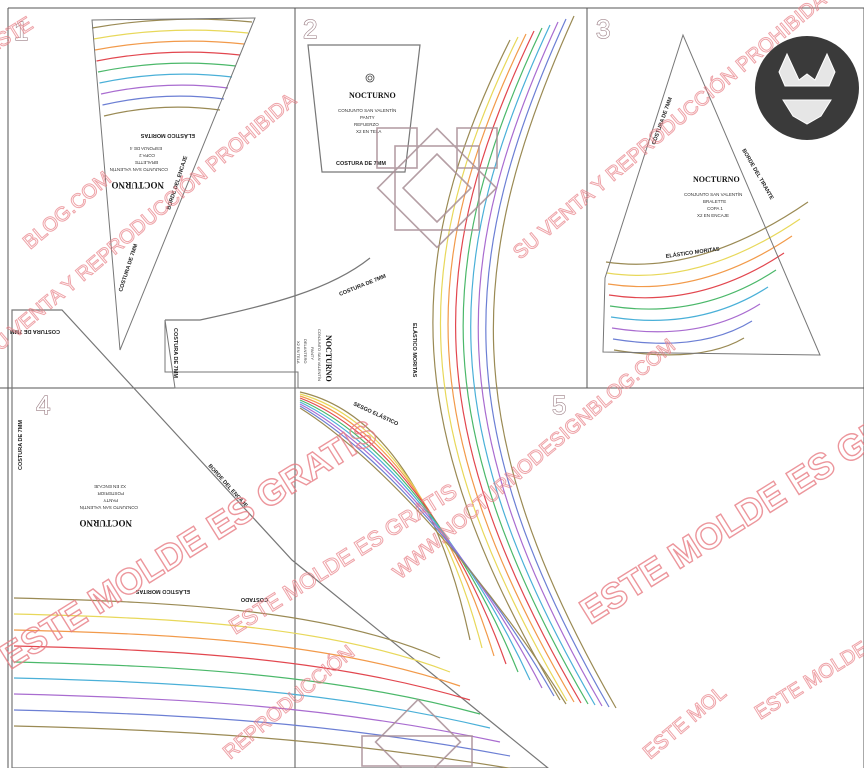 This screenshot has width=864, height=768. Describe the element at coordinates (361, 164) in the screenshot. I see `piece-2-seam-label: COSTURA DE 7MM` at that location.